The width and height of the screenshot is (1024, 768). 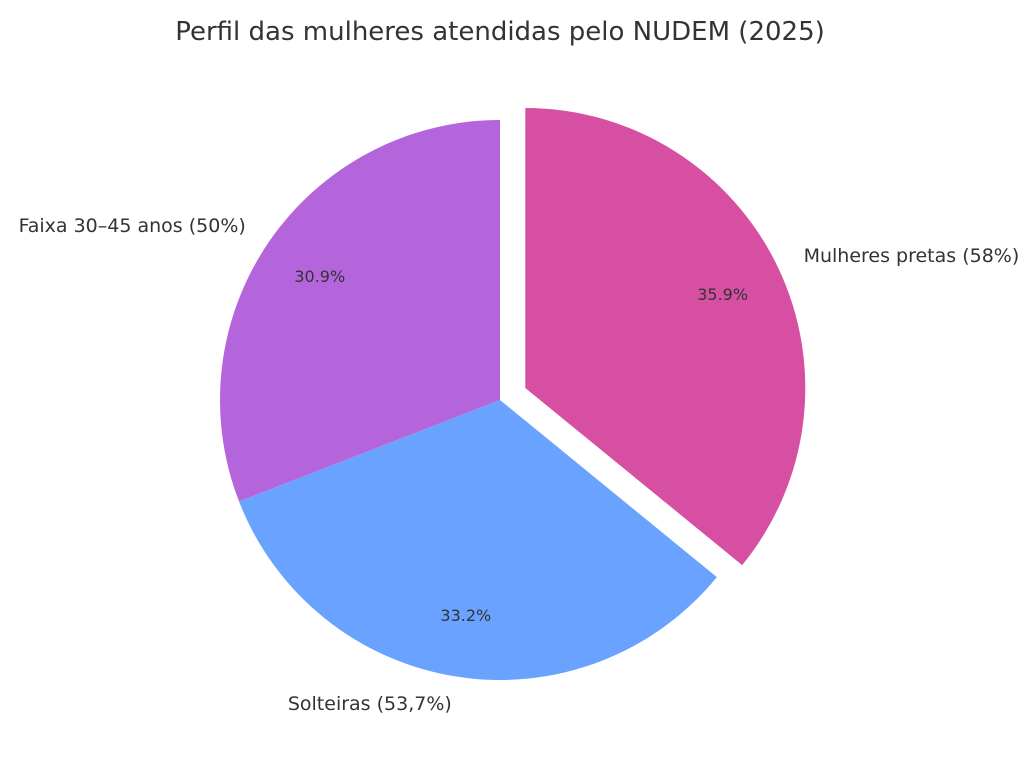 What do you see at coordinates (319, 276) in the screenshot?
I see `pie-pct-label-2: 30.9%` at bounding box center [319, 276].